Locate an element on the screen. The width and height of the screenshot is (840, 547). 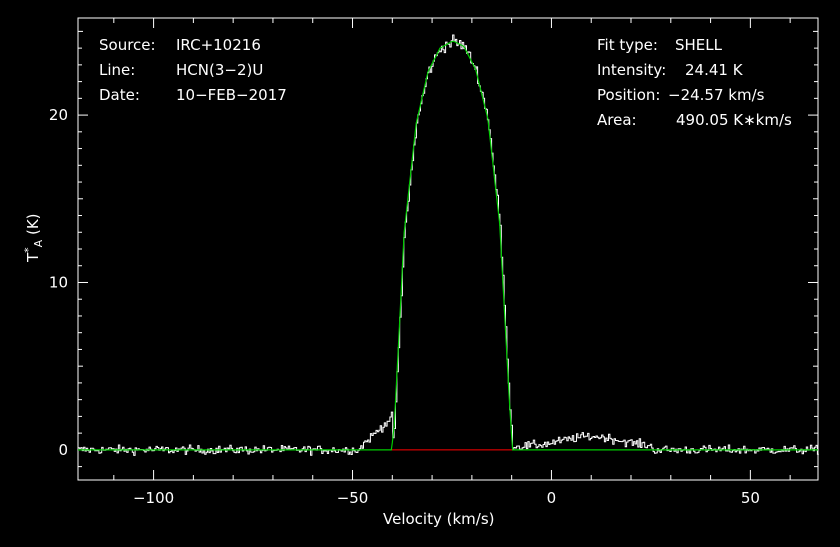
position-label: Position: is located at coordinates (629, 95).